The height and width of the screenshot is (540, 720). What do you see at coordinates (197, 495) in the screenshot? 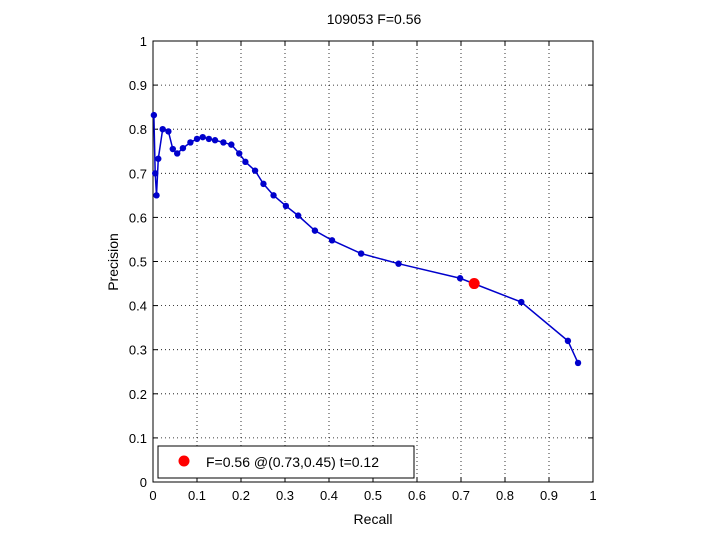
I see `x-tick-label: 0.1` at bounding box center [197, 495].